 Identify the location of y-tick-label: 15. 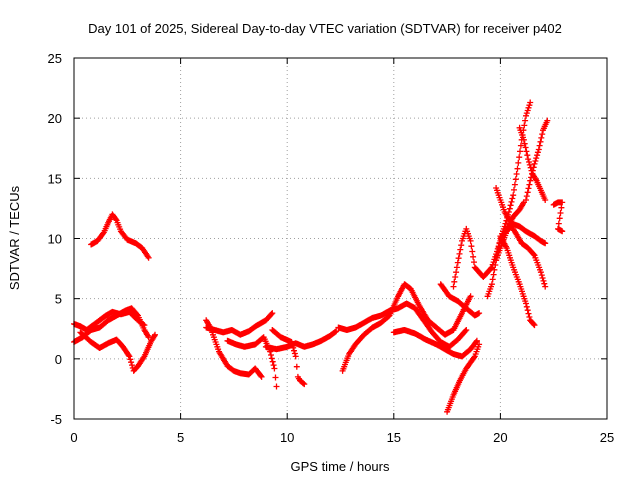
(55, 178).